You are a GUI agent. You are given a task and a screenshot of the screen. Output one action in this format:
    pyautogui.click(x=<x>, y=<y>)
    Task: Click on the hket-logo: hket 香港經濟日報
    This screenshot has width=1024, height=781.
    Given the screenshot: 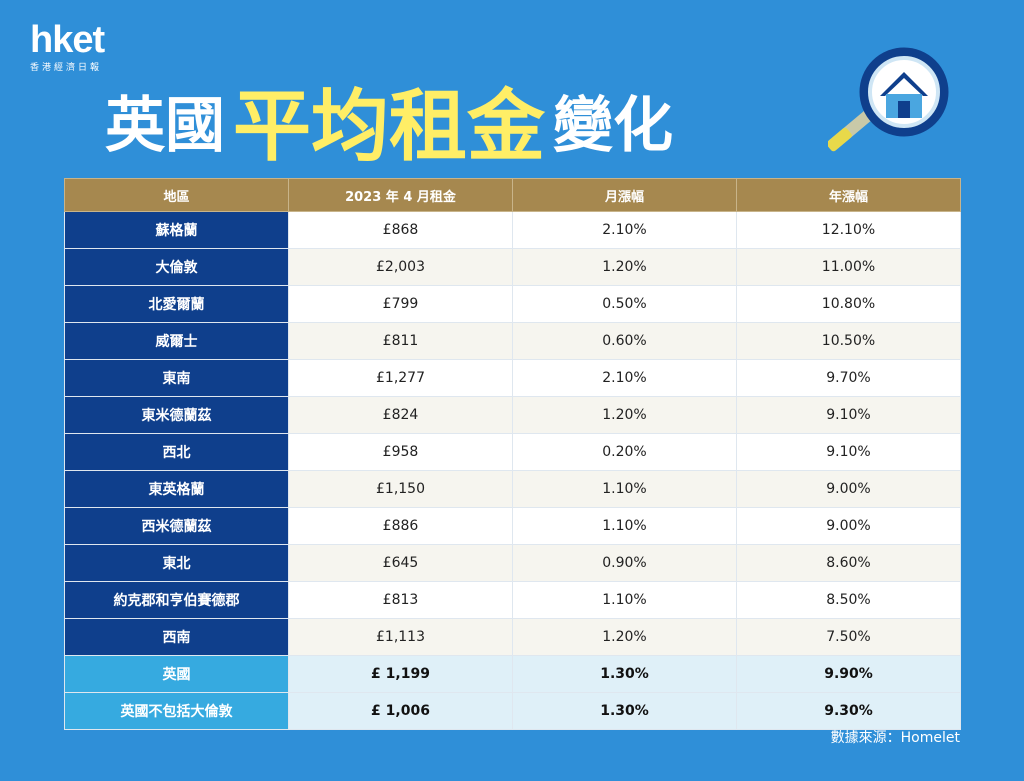 What is the action you would take?
    pyautogui.click(x=67, y=46)
    